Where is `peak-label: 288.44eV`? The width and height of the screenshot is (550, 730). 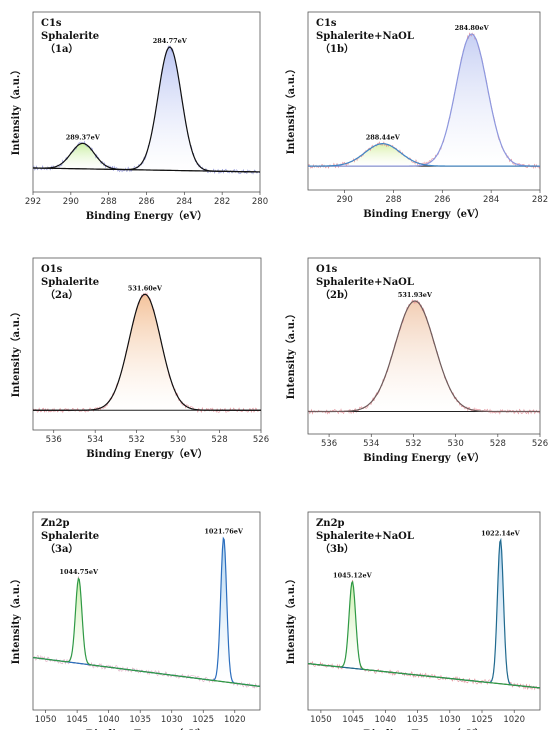 peak-label: 288.44eV is located at coordinates (383, 138).